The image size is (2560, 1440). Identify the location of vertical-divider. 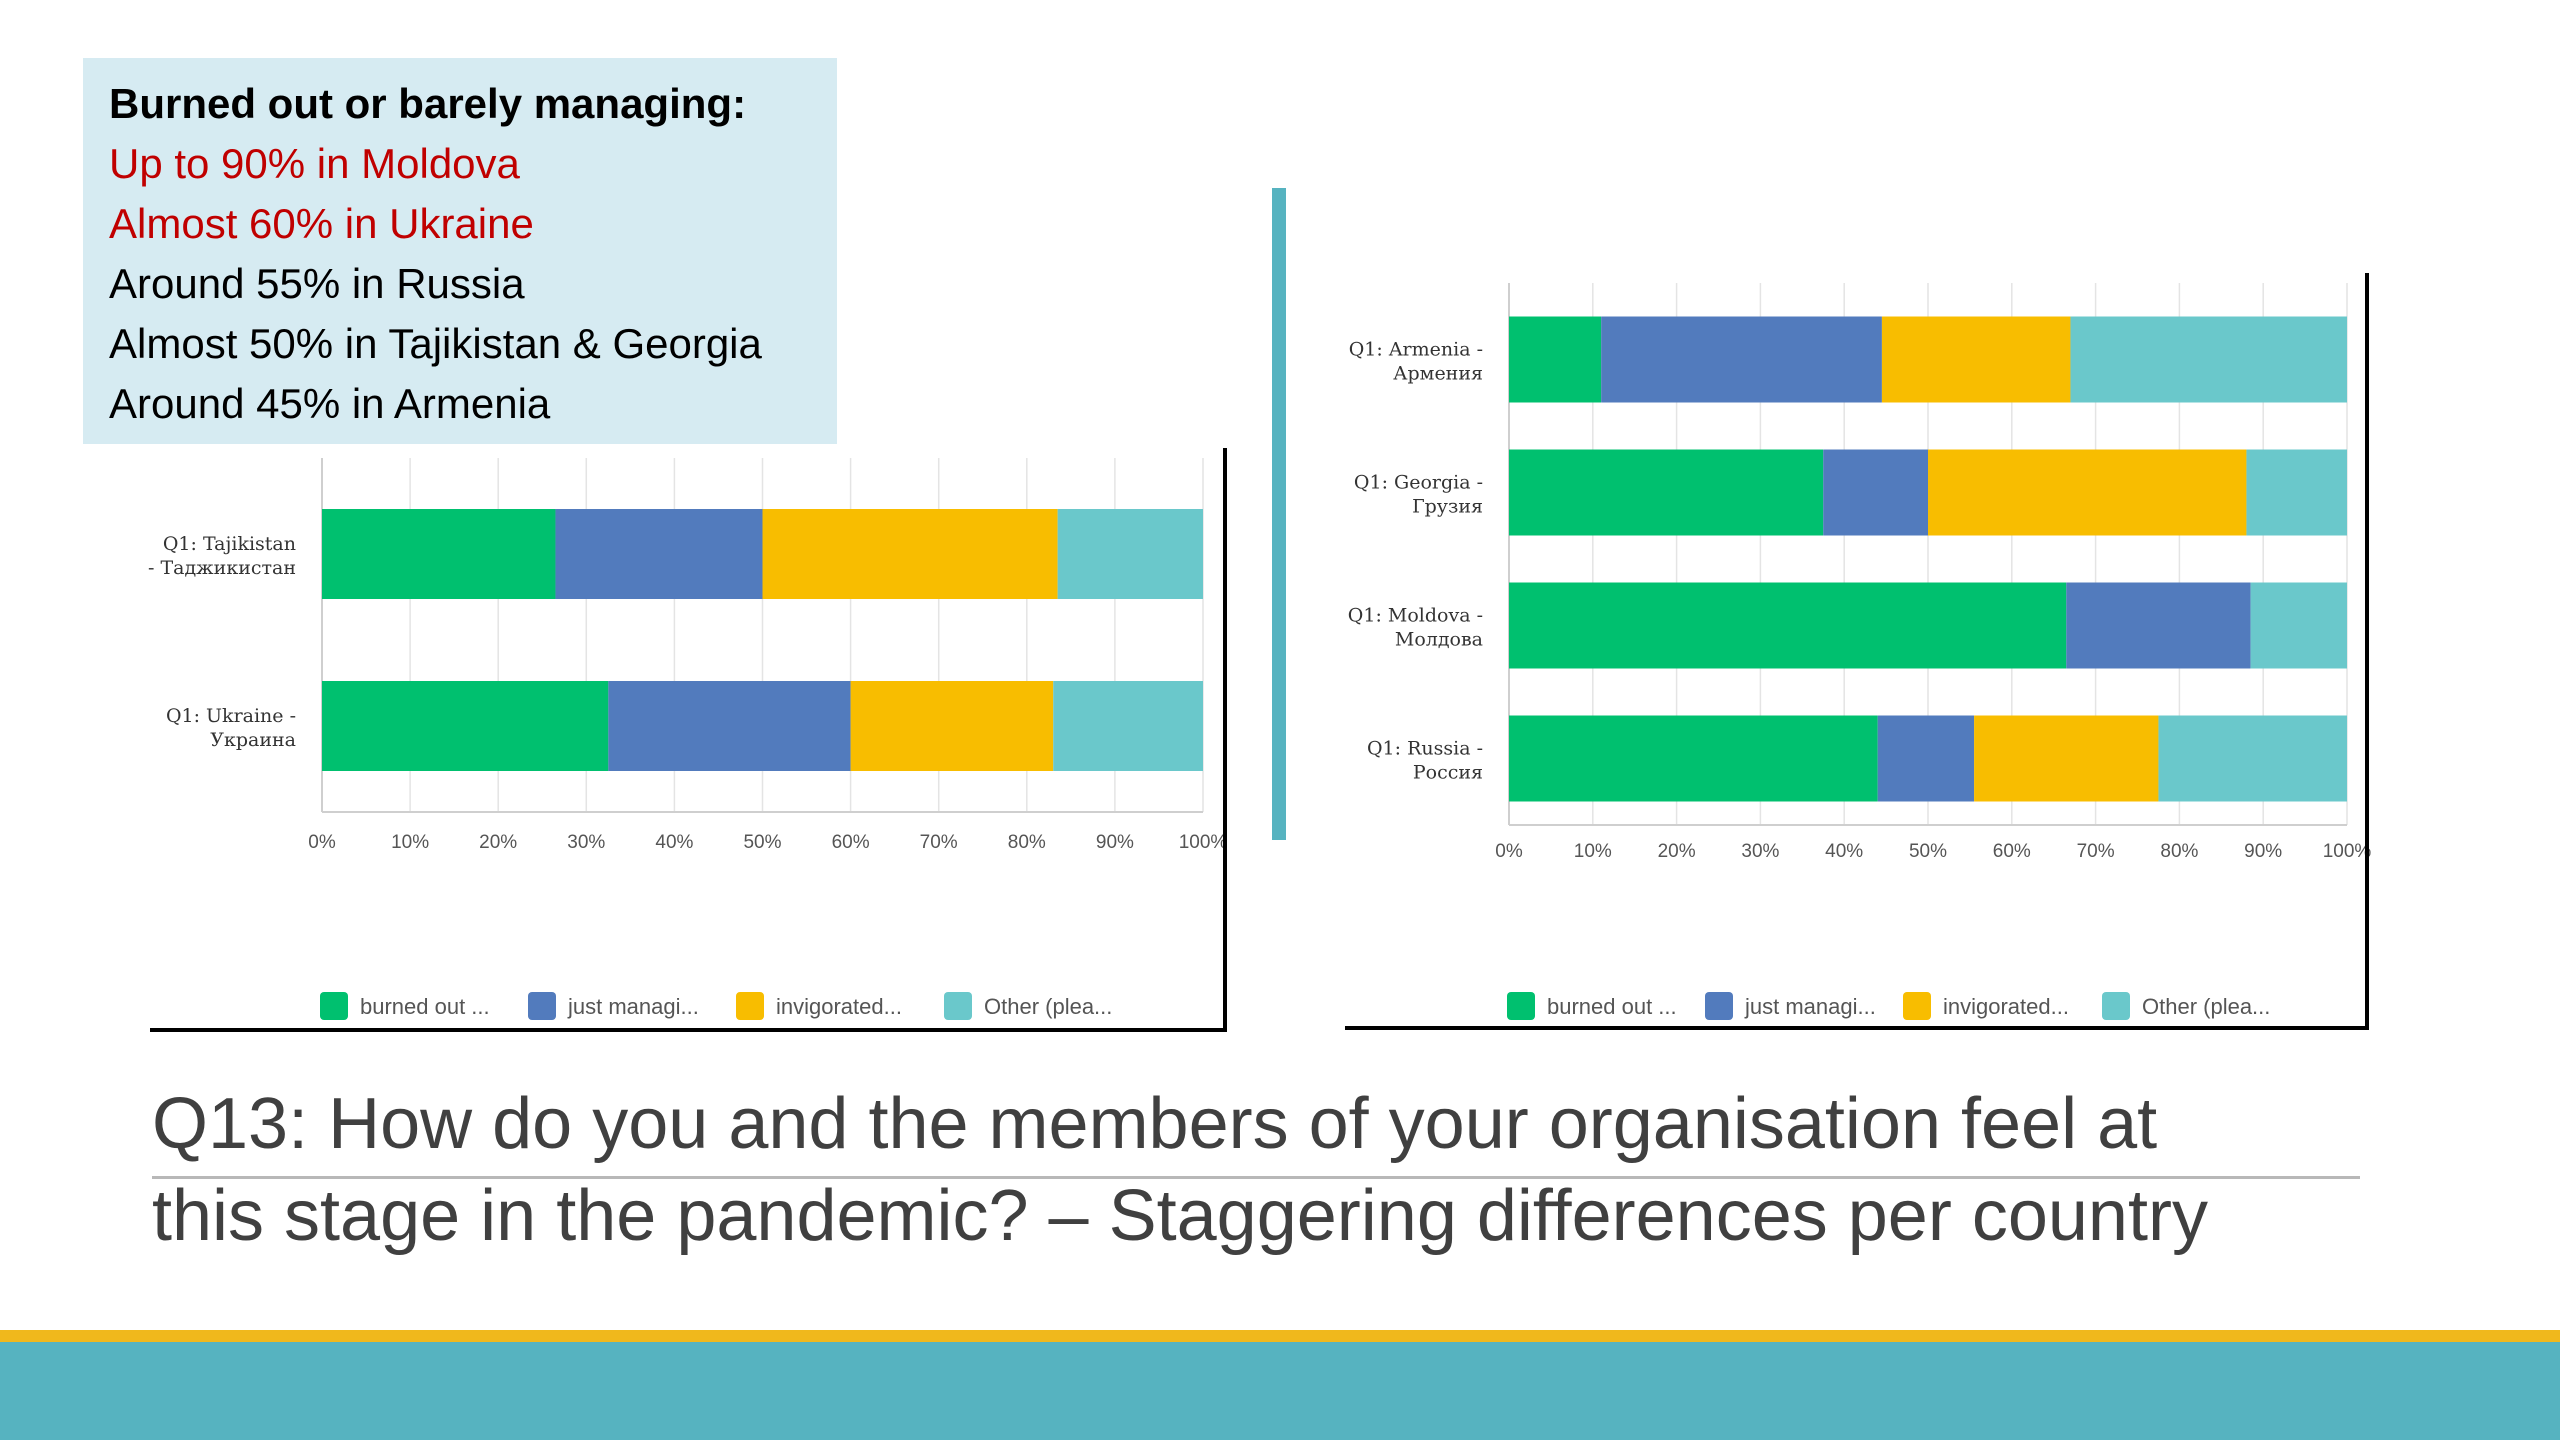
(1279, 514).